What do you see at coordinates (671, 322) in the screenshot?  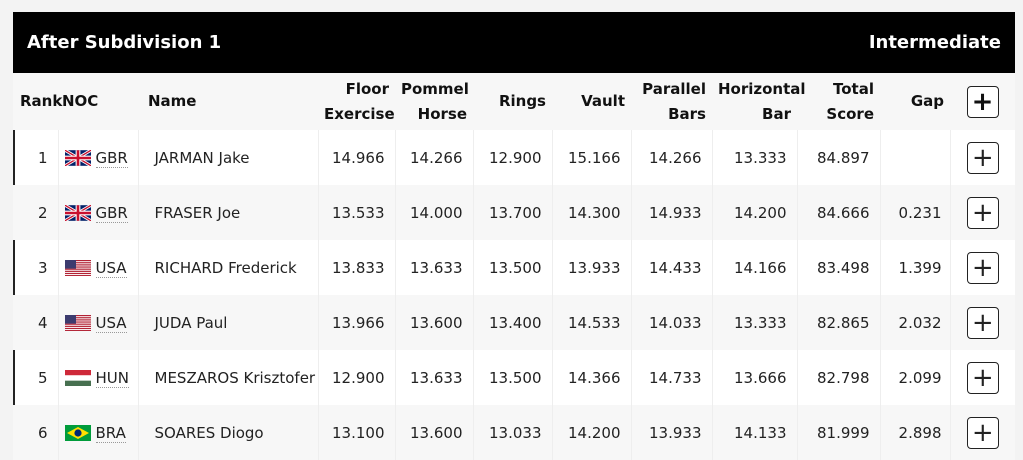 I see `score-parallel: 14.033` at bounding box center [671, 322].